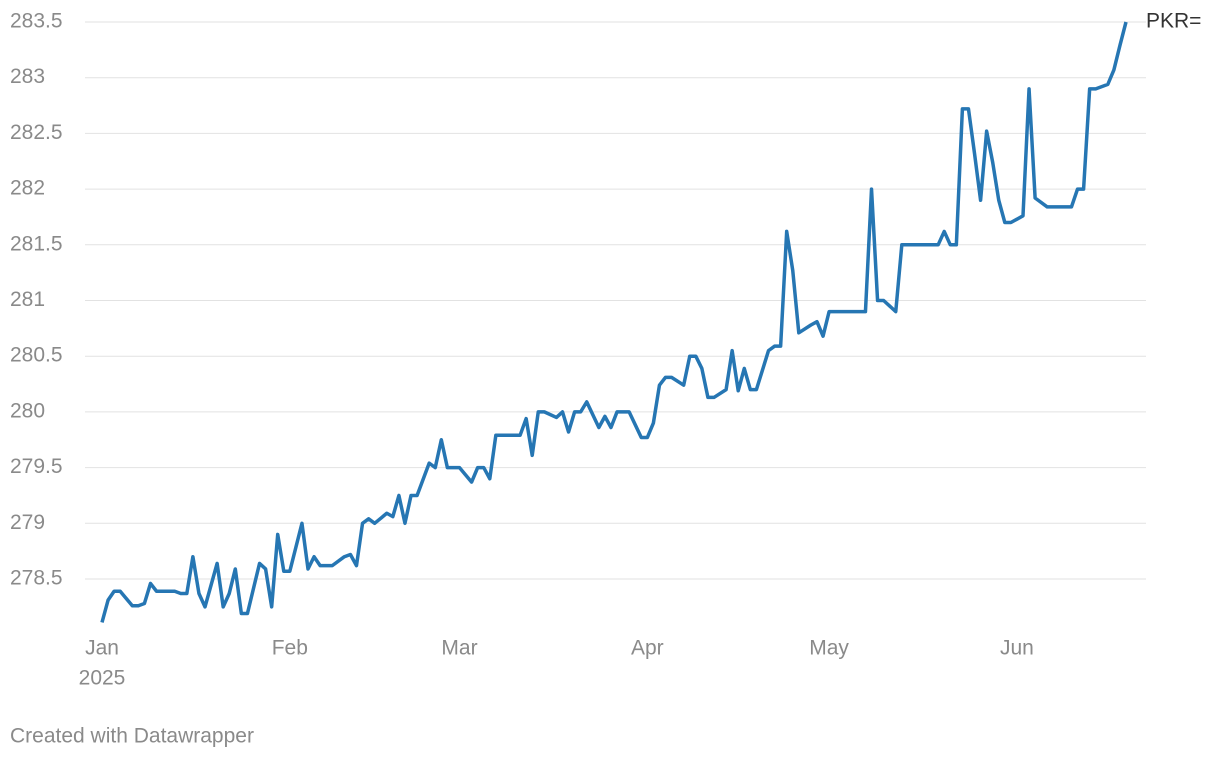 Image resolution: width=1220 pixels, height=760 pixels. Describe the element at coordinates (27, 522) in the screenshot. I see `y-tick-label: 279` at that location.